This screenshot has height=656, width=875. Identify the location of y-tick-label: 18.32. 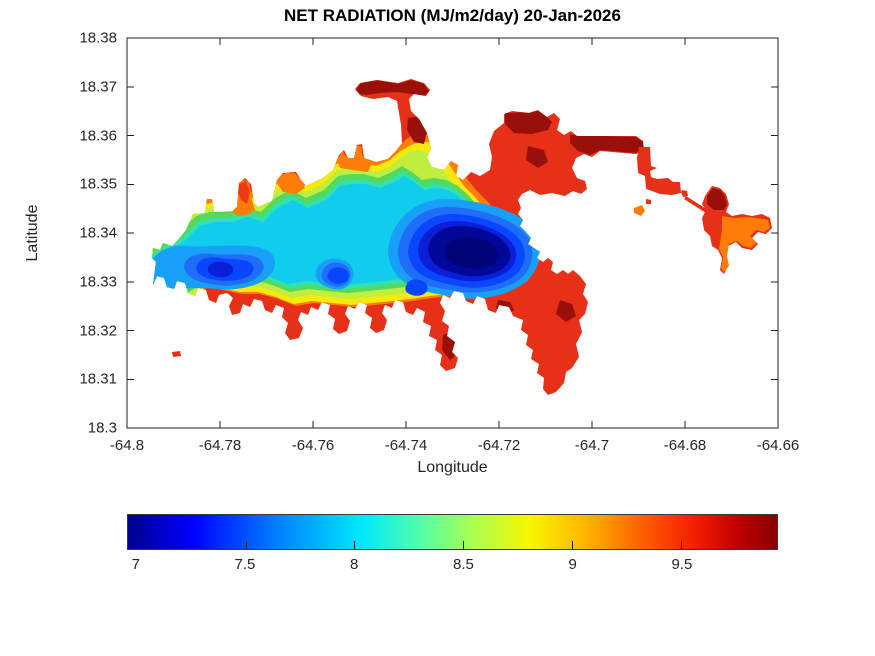
(98, 330).